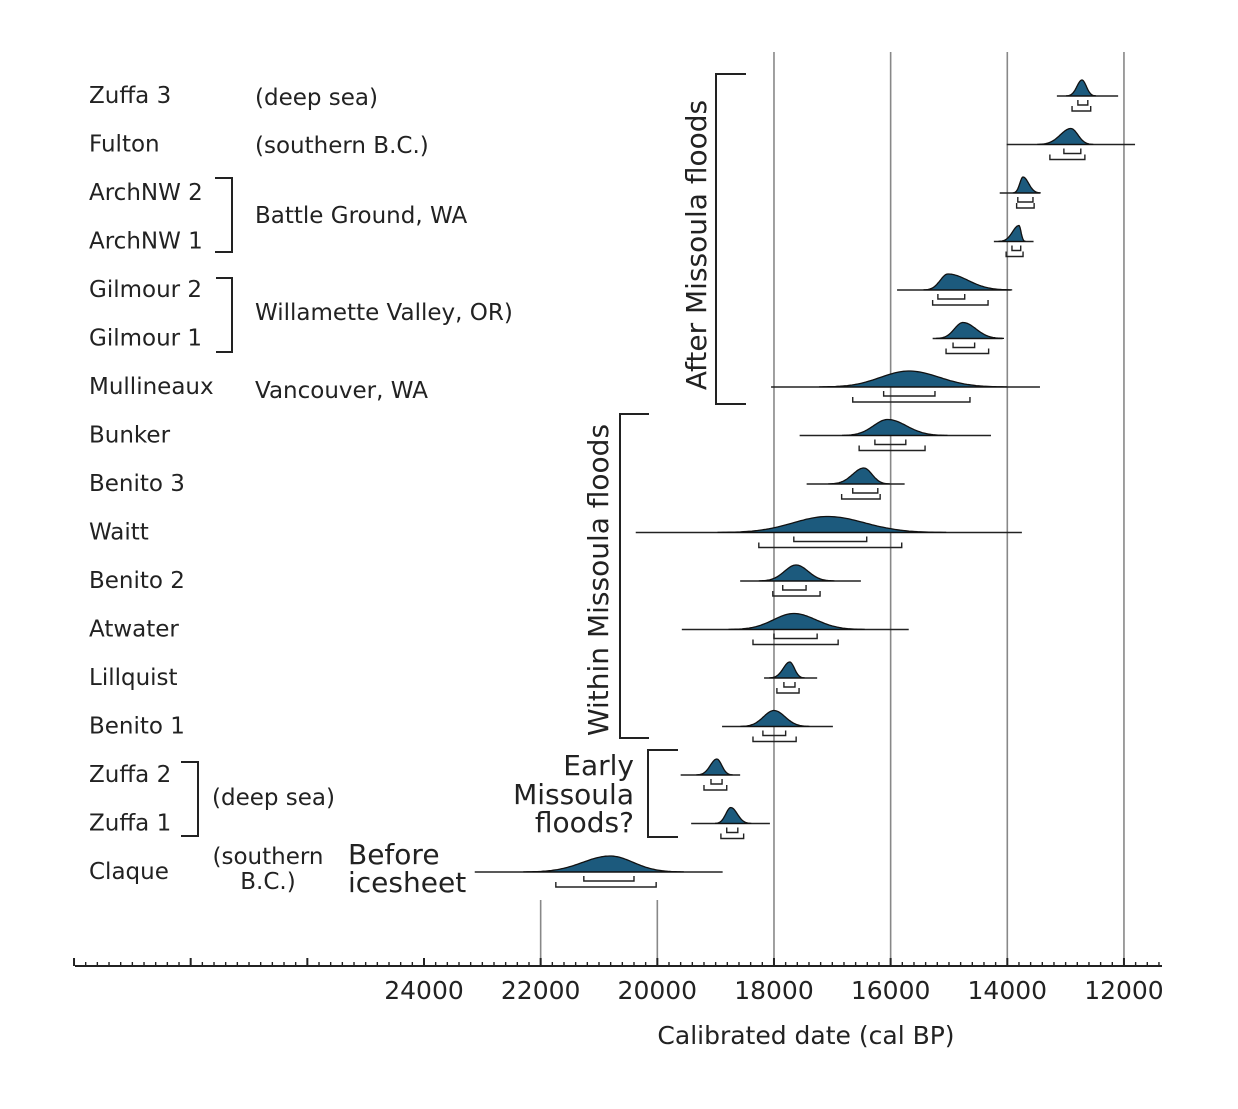  Describe the element at coordinates (137, 484) in the screenshot. I see `row-label: Benito 3` at that location.